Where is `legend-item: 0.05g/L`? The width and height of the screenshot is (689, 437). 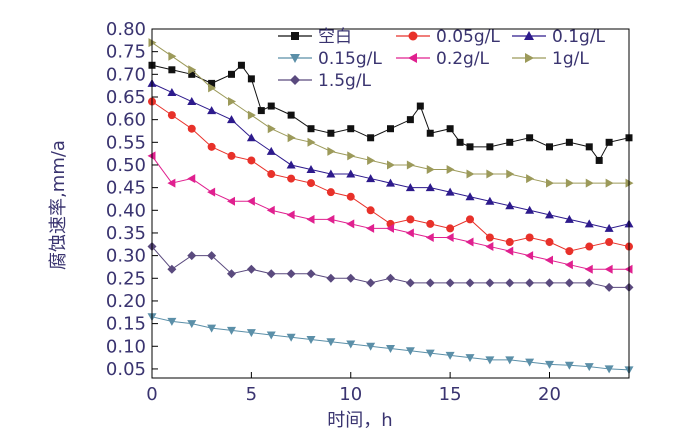 legend-item: 0.05g/L is located at coordinates (448, 37).